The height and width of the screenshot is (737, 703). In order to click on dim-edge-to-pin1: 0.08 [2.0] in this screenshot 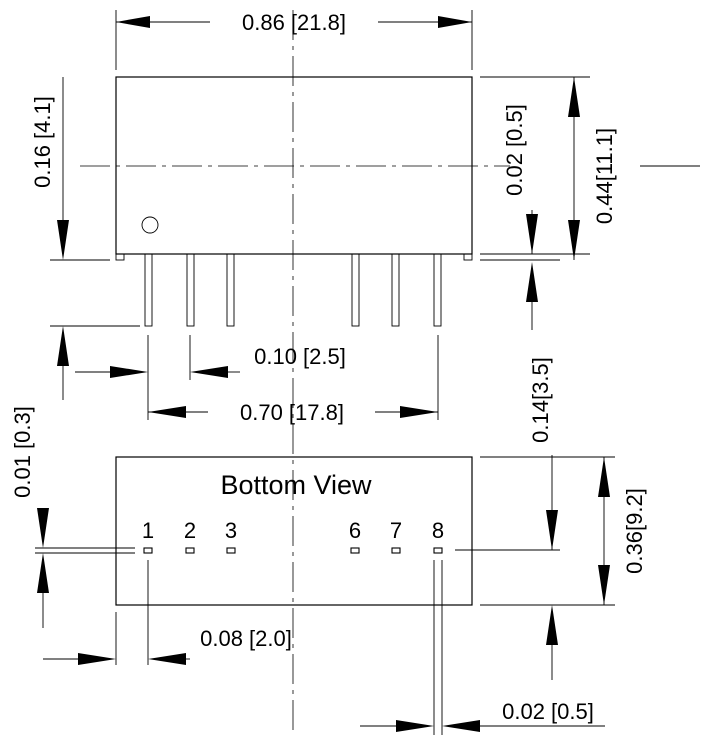, I will do `click(246, 638)`.